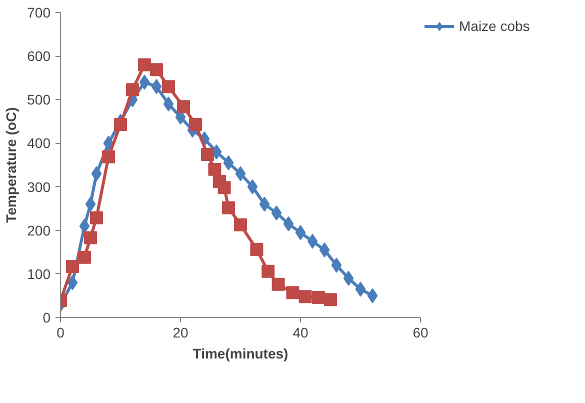 This screenshot has height=403, width=585. I want to click on y-tick-label: 700, so click(39, 12).